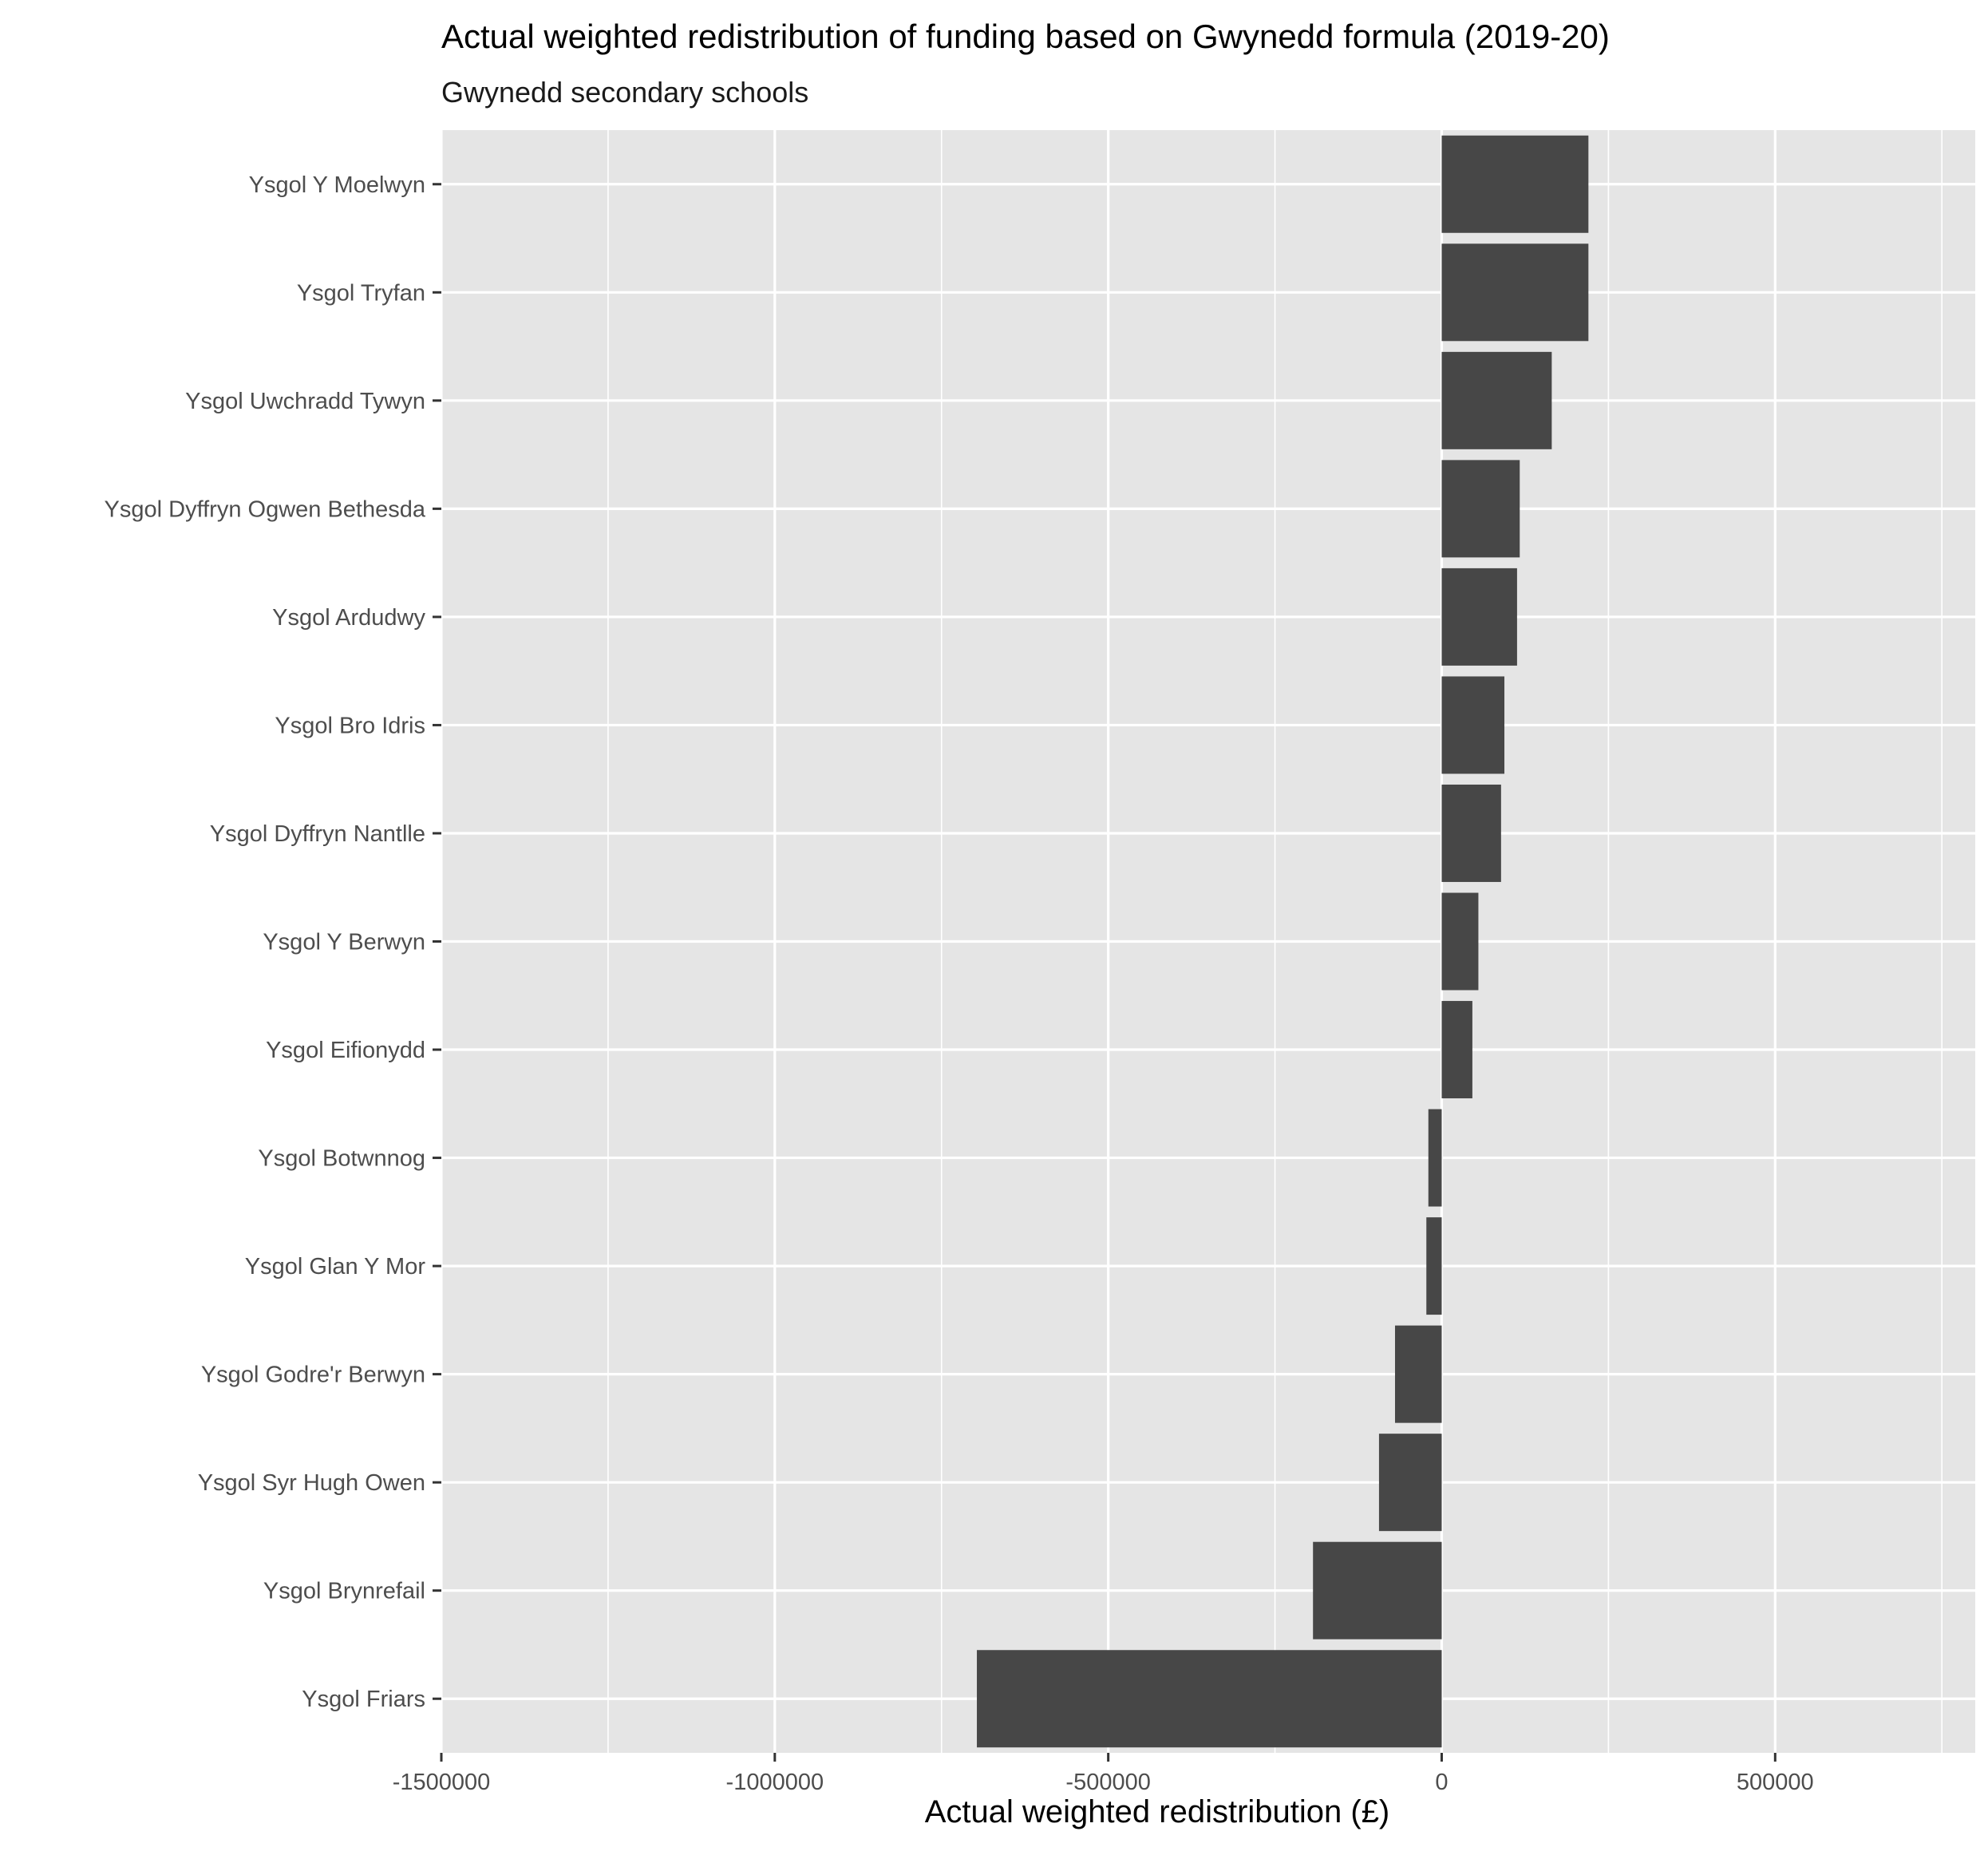 The image size is (1988, 1855). What do you see at coordinates (313, 1375) in the screenshot?
I see `y-tick-label: Ysgol Godre'r Berwyn` at bounding box center [313, 1375].